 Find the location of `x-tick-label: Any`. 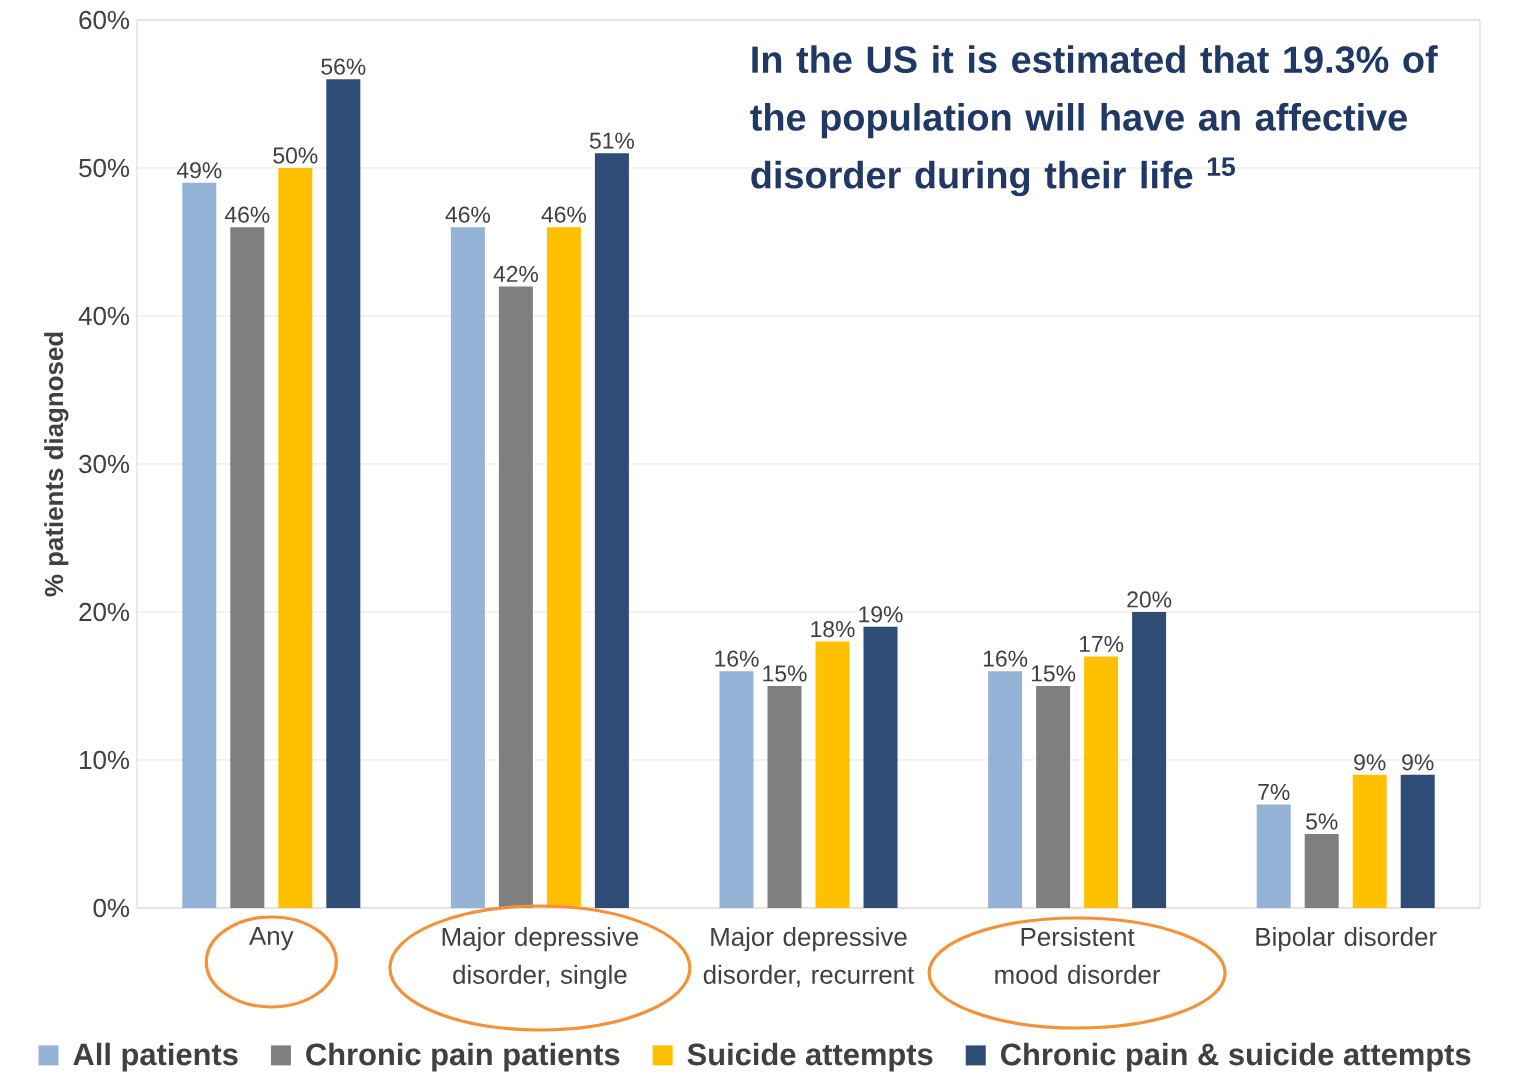

x-tick-label: Any is located at coordinates (271, 939).